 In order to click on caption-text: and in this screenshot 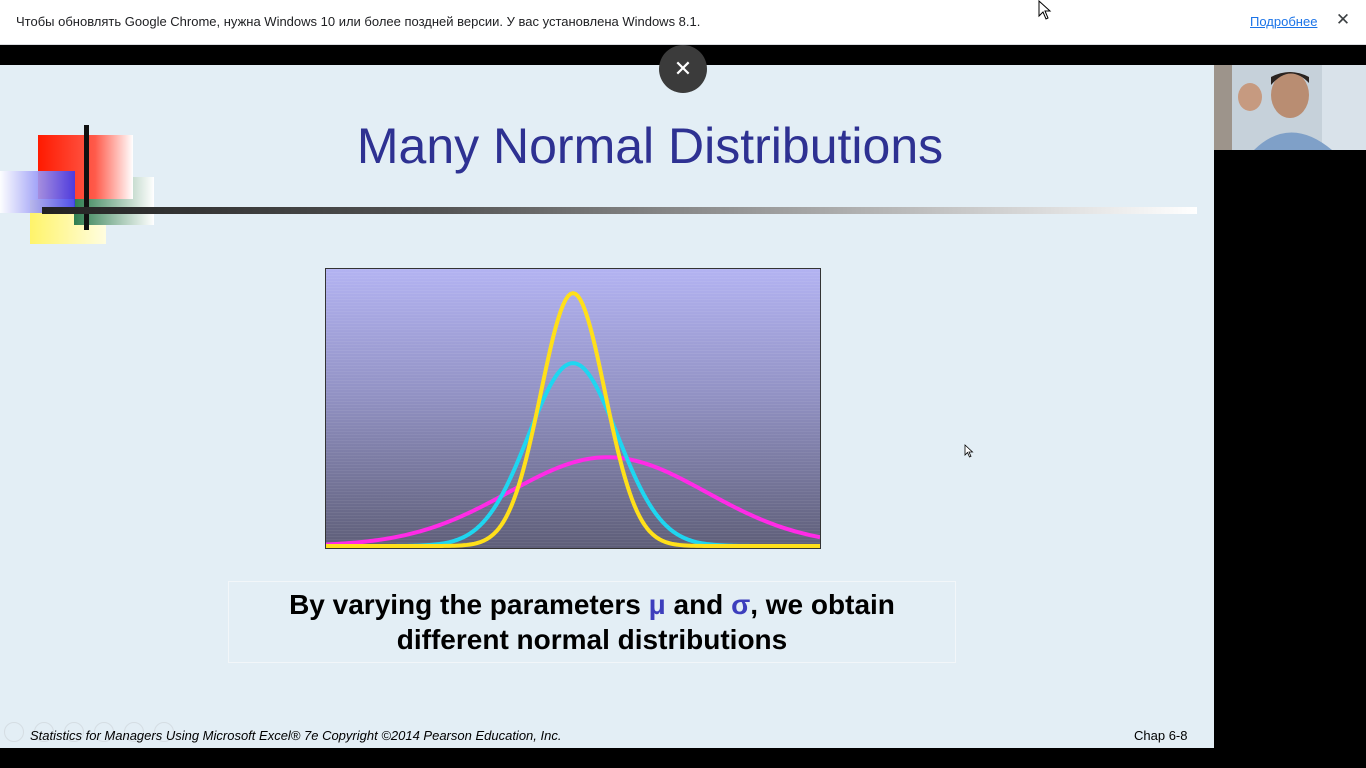, I will do `click(698, 604)`.